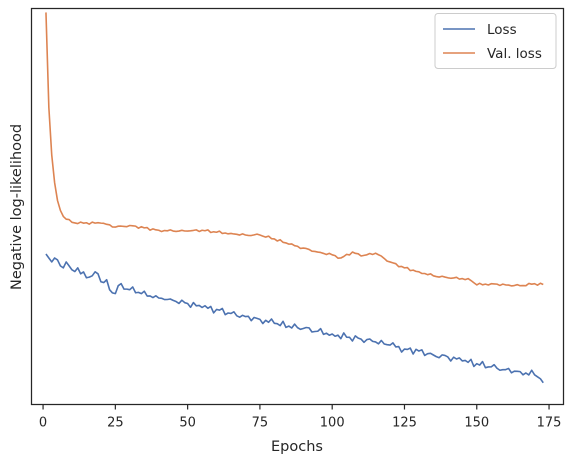  I want to click on x-tick-label-0: 0, so click(43, 423).